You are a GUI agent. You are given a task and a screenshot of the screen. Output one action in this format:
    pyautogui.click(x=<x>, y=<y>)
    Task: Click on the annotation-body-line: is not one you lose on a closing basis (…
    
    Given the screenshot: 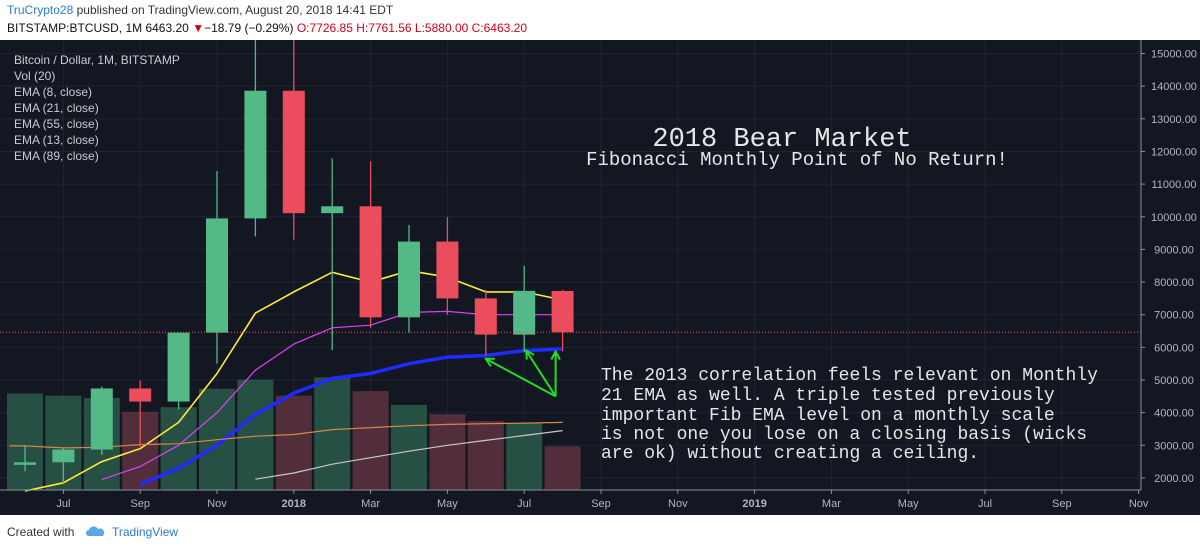 What is the action you would take?
    pyautogui.click(x=844, y=435)
    